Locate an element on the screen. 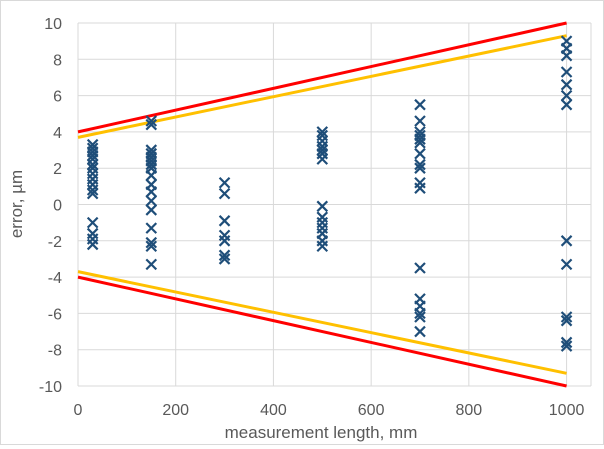 Image resolution: width=604 pixels, height=449 pixels. x-tick-label: 400 is located at coordinates (273, 410).